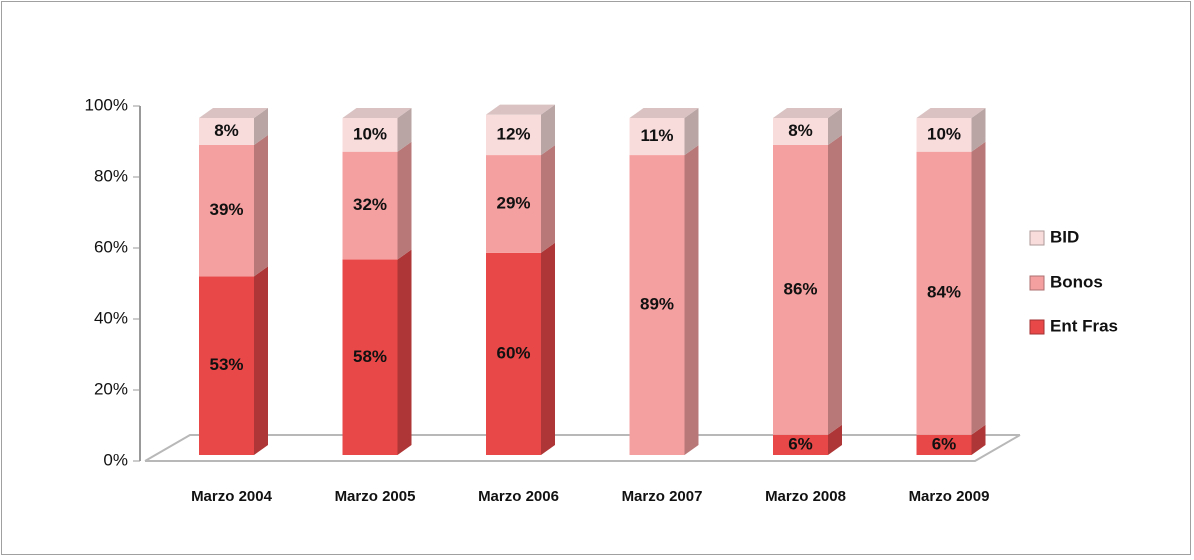  What do you see at coordinates (106, 104) in the screenshot?
I see `y-tick-label: 100%` at bounding box center [106, 104].